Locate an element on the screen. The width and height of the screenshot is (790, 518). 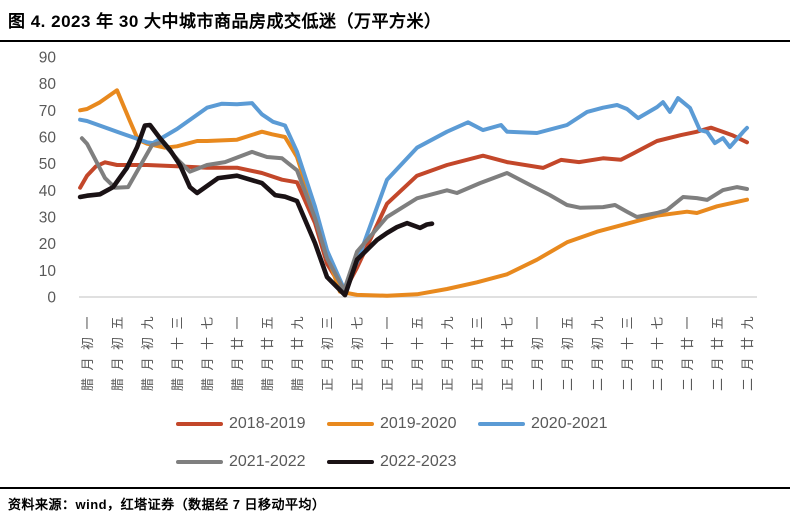
y-axis-tick-label: 50 is located at coordinates (48, 164).